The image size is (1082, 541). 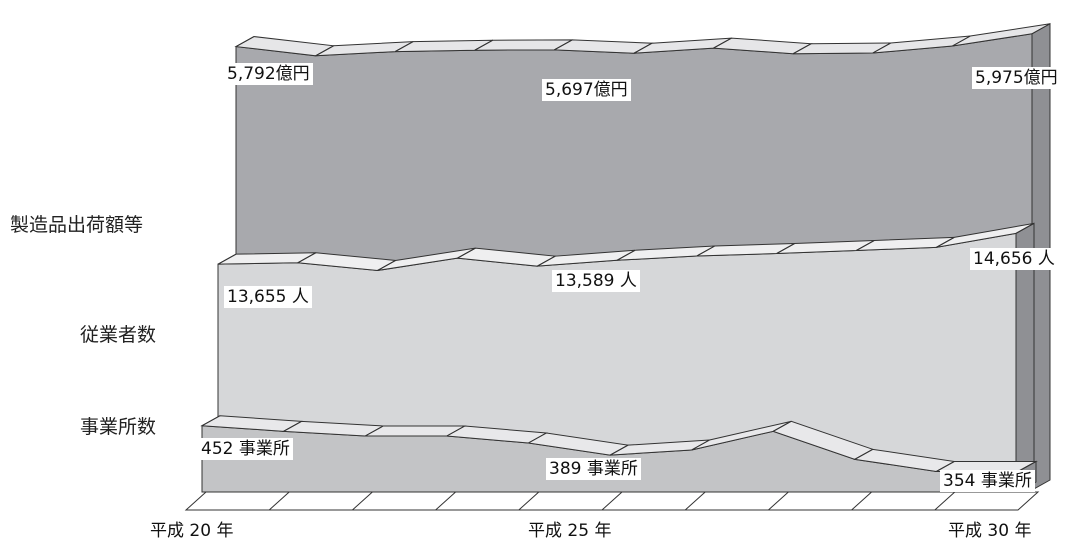 I want to click on value-label-establishments-start: 452 事業所, so click(x=245, y=449).